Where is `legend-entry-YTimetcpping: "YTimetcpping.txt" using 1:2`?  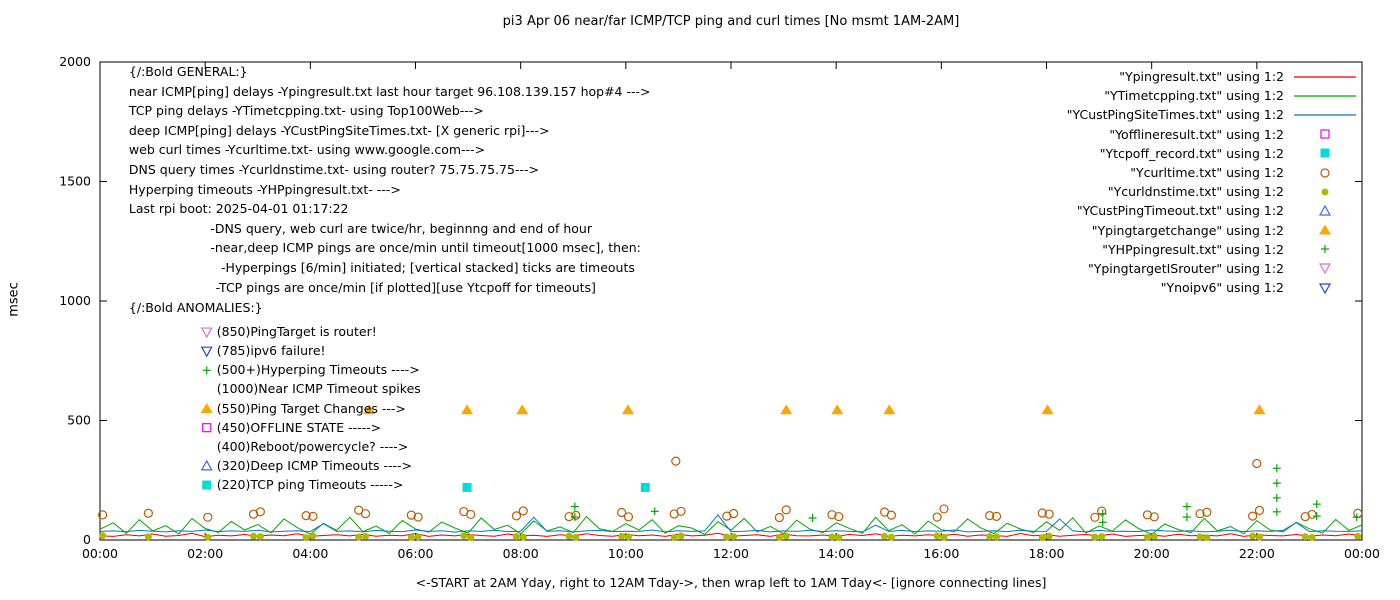
legend-entry-YTimetcpping: "YTimetcpping.txt" using 1:2 is located at coordinates (1212, 95).